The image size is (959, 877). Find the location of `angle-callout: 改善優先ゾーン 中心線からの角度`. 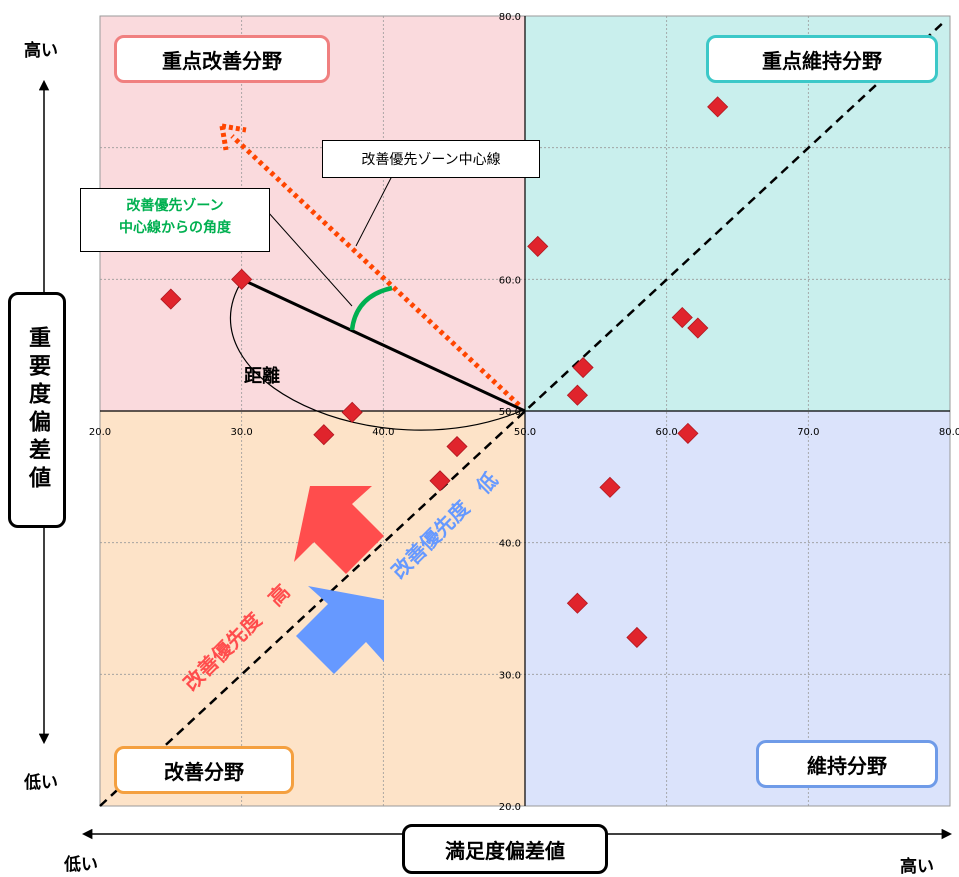

angle-callout: 改善優先ゾーン 中心線からの角度 is located at coordinates (175, 220).